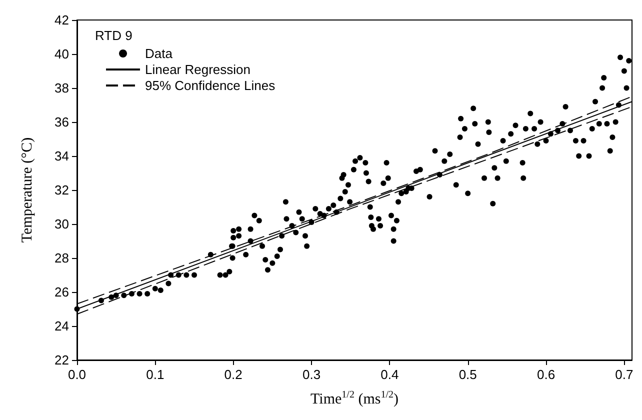 Image resolution: width=642 pixels, height=420 pixels. I want to click on y-tick-label: 34, so click(61, 156).